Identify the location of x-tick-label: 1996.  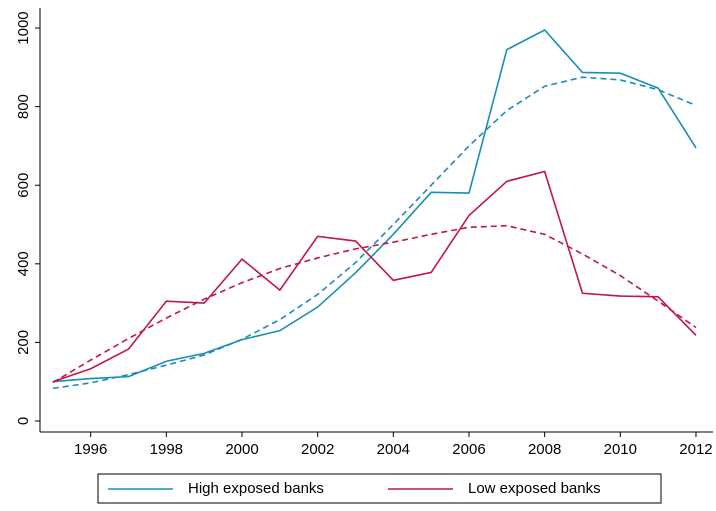
(90, 449).